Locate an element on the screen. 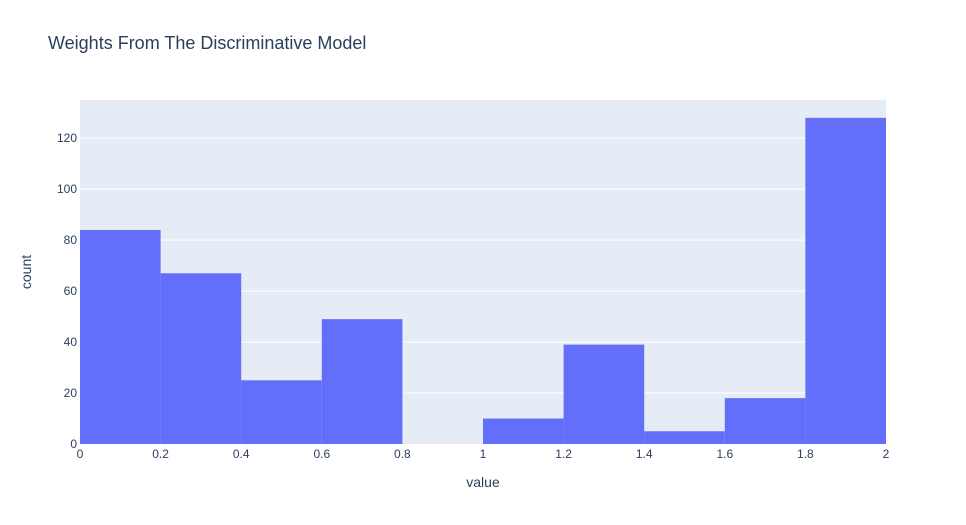  chart-title: Weights From The Discriminative Model is located at coordinates (207, 43).